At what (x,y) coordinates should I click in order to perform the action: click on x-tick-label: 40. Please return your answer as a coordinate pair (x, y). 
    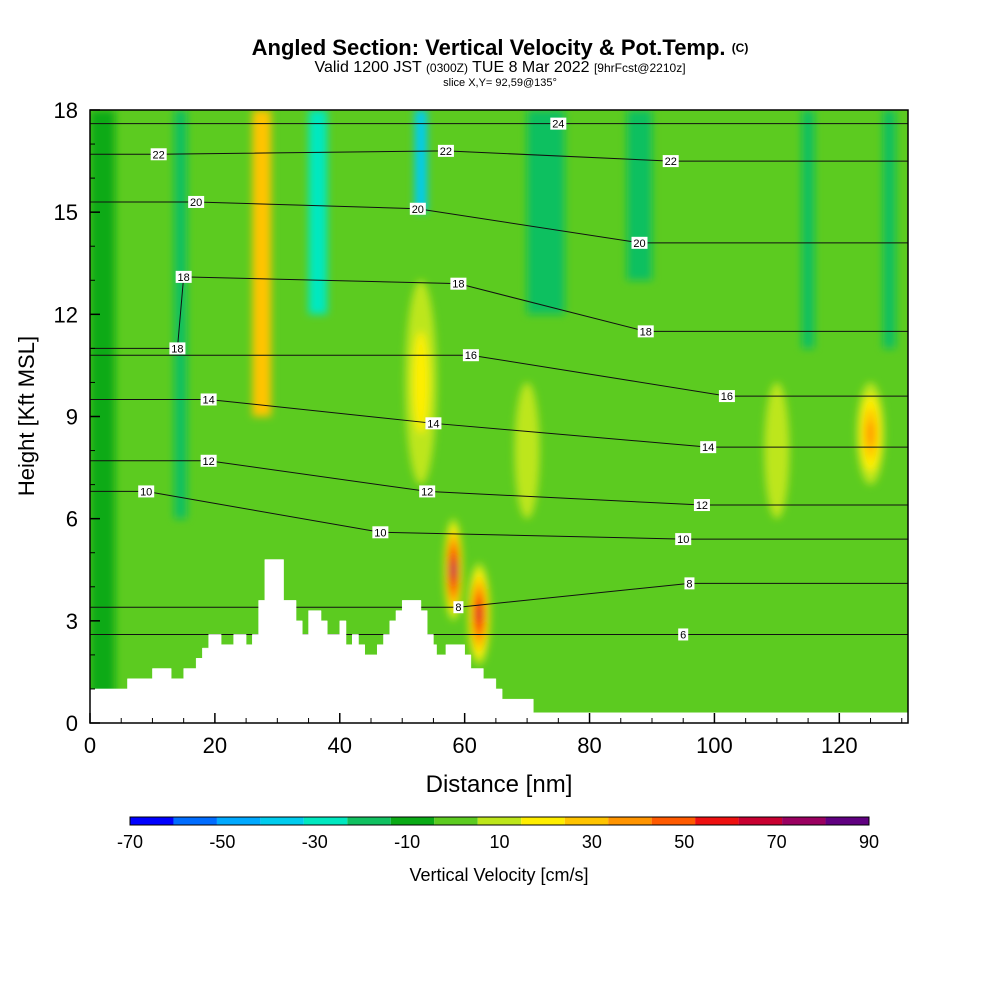
    Looking at the image, I should click on (340, 745).